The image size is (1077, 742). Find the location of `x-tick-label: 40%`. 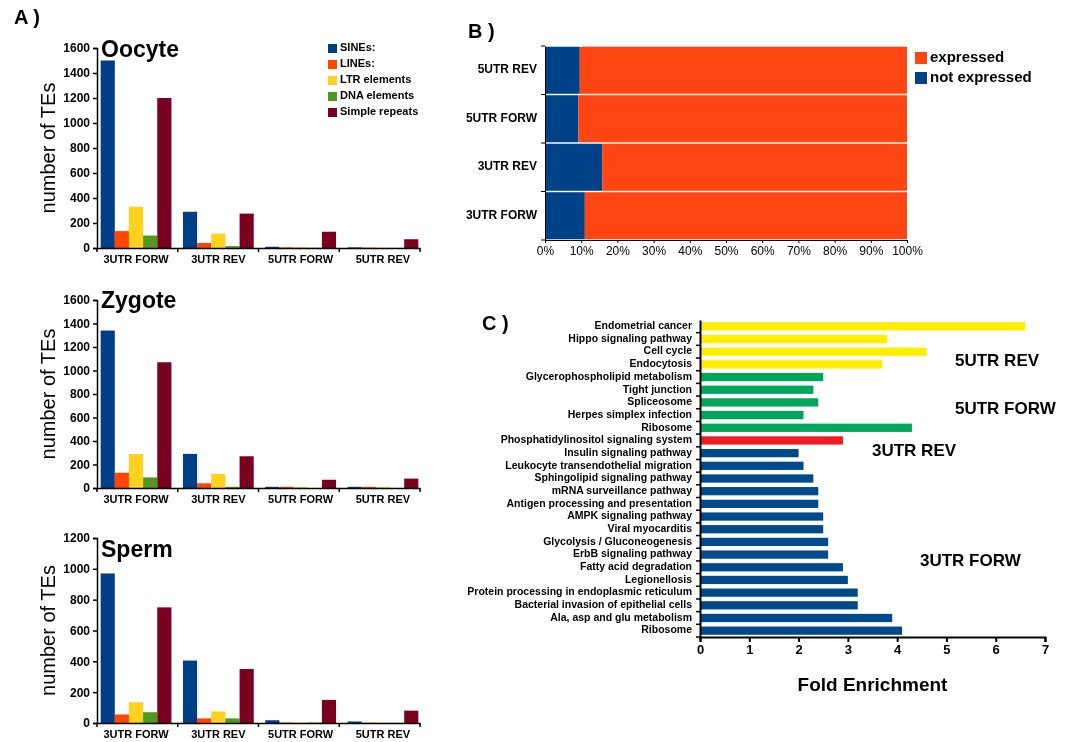

x-tick-label: 40% is located at coordinates (690, 250).